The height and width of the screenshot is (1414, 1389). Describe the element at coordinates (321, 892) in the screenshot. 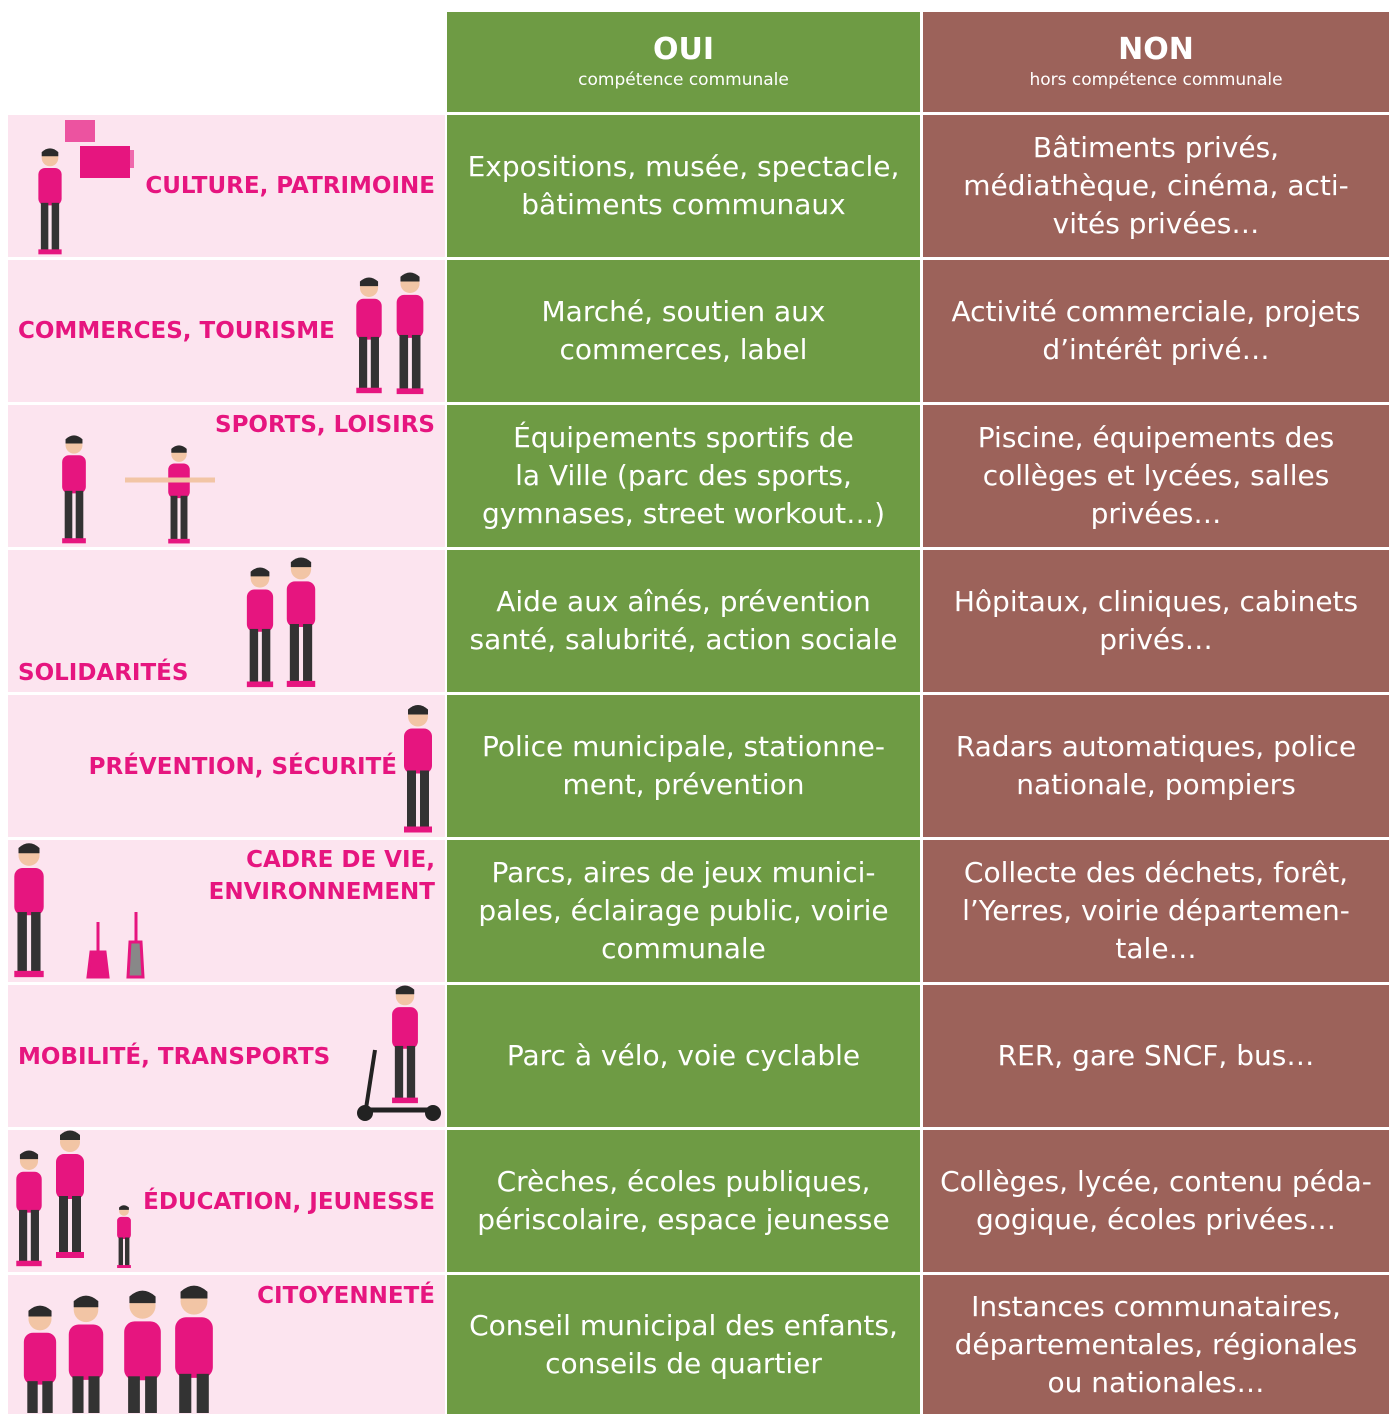

I see `label-line: ENVIRONNEMENT` at that location.